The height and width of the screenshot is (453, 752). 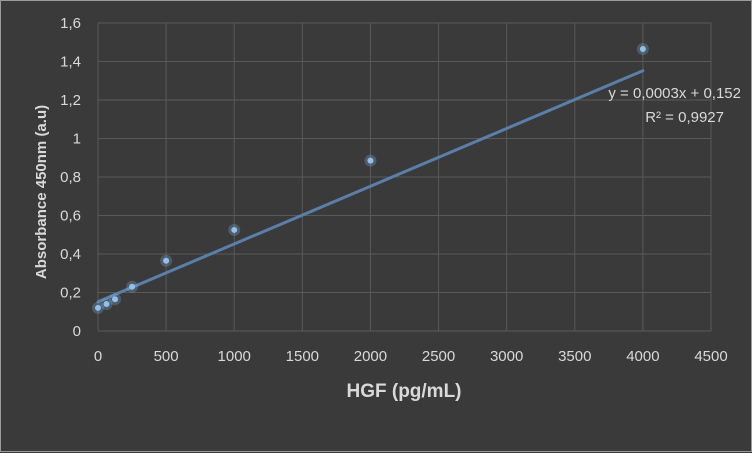 What do you see at coordinates (234, 356) in the screenshot?
I see `x-tick-label: 1000` at bounding box center [234, 356].